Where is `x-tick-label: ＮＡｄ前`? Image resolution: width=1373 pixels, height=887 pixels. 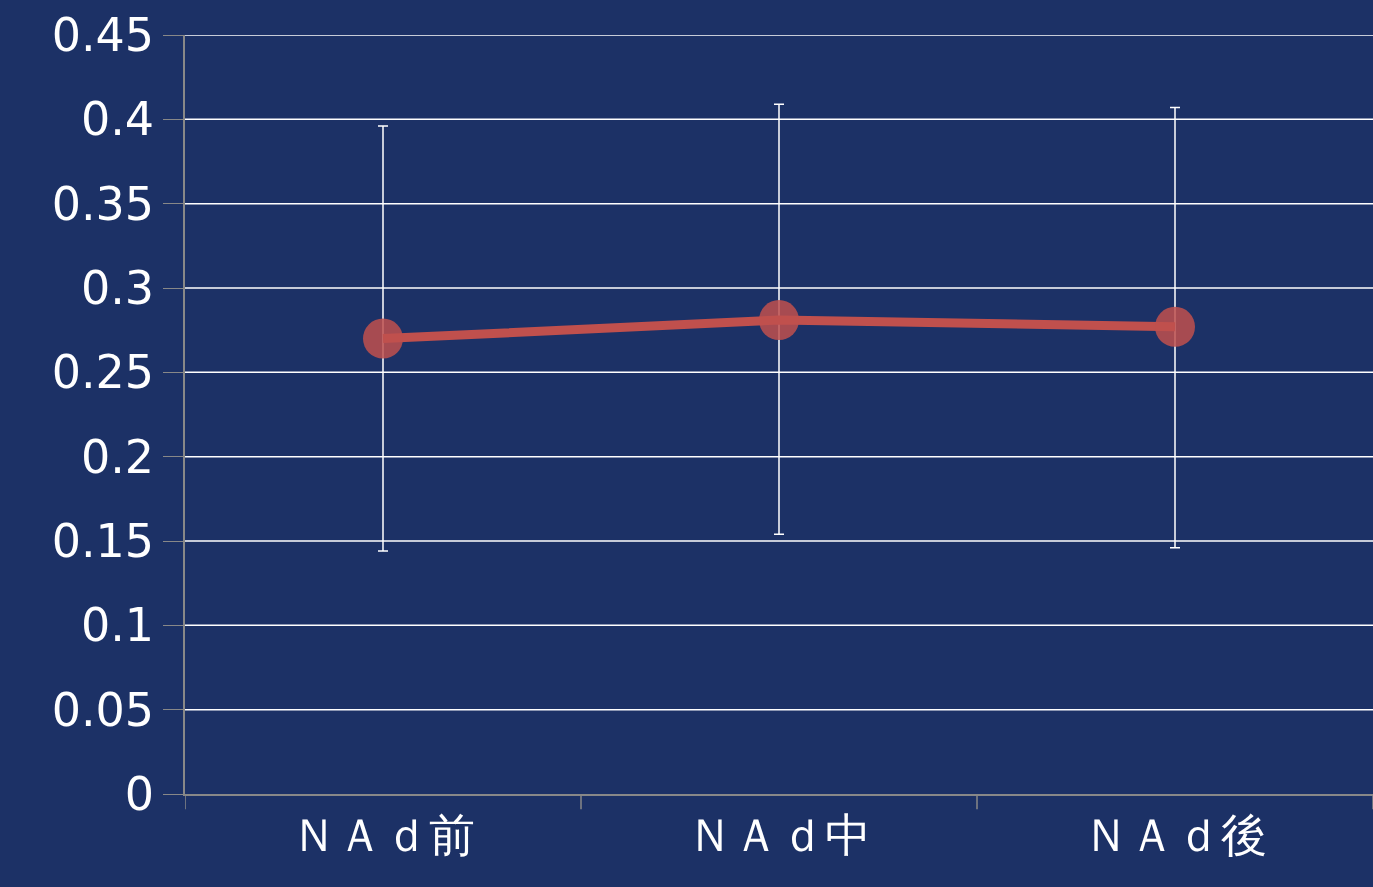 x-tick-label: ＮＡｄ前 is located at coordinates (383, 834).